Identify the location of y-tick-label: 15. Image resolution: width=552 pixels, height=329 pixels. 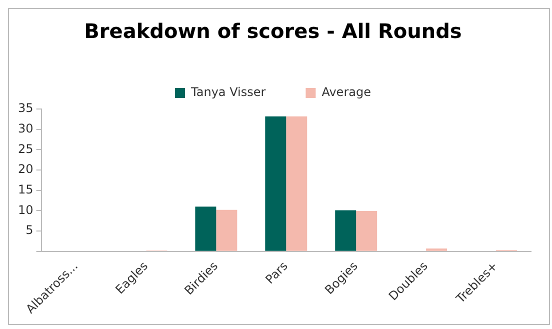
(26, 189).